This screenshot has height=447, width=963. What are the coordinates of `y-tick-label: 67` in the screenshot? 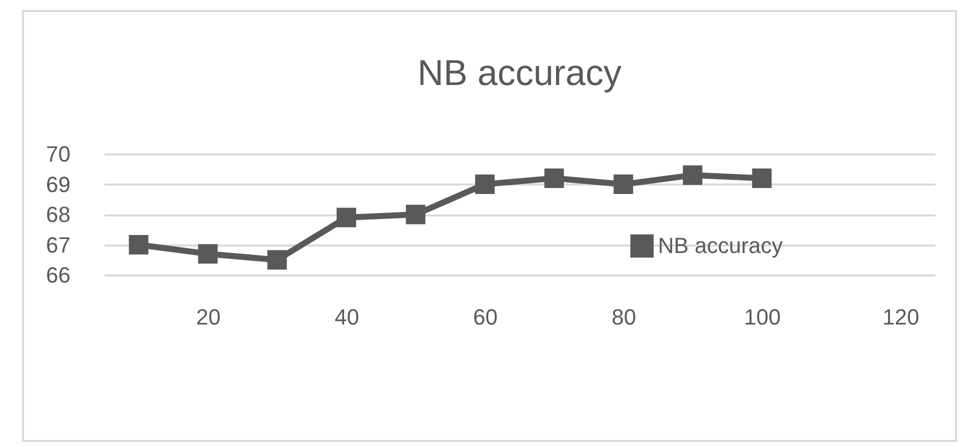 It's located at (58, 245).